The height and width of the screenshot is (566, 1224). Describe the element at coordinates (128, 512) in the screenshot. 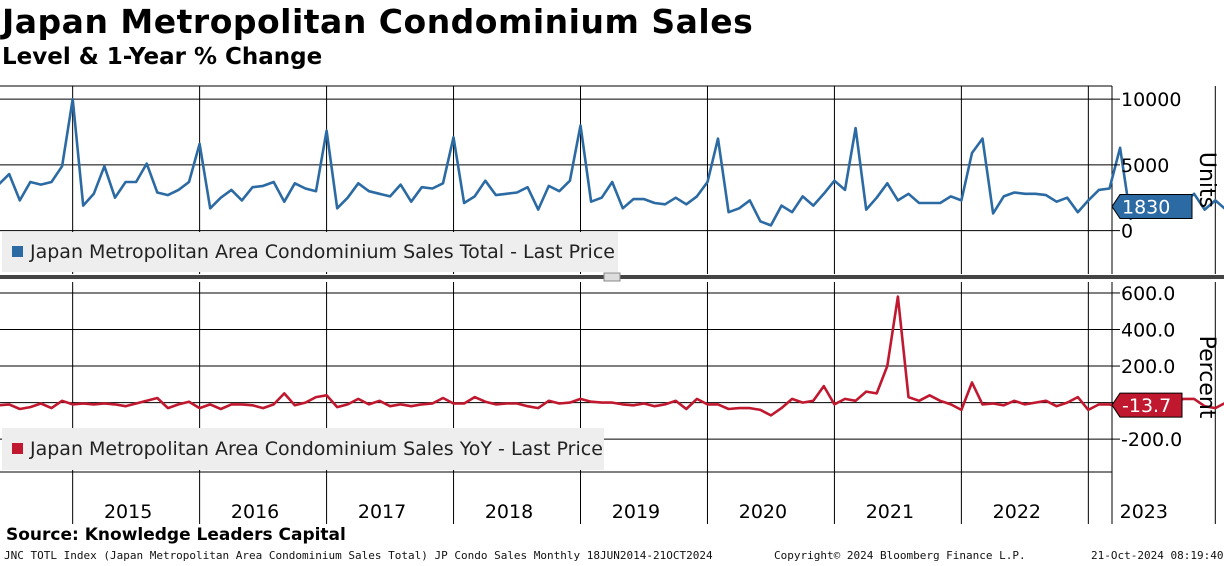

I see `year-label: 2015` at that location.